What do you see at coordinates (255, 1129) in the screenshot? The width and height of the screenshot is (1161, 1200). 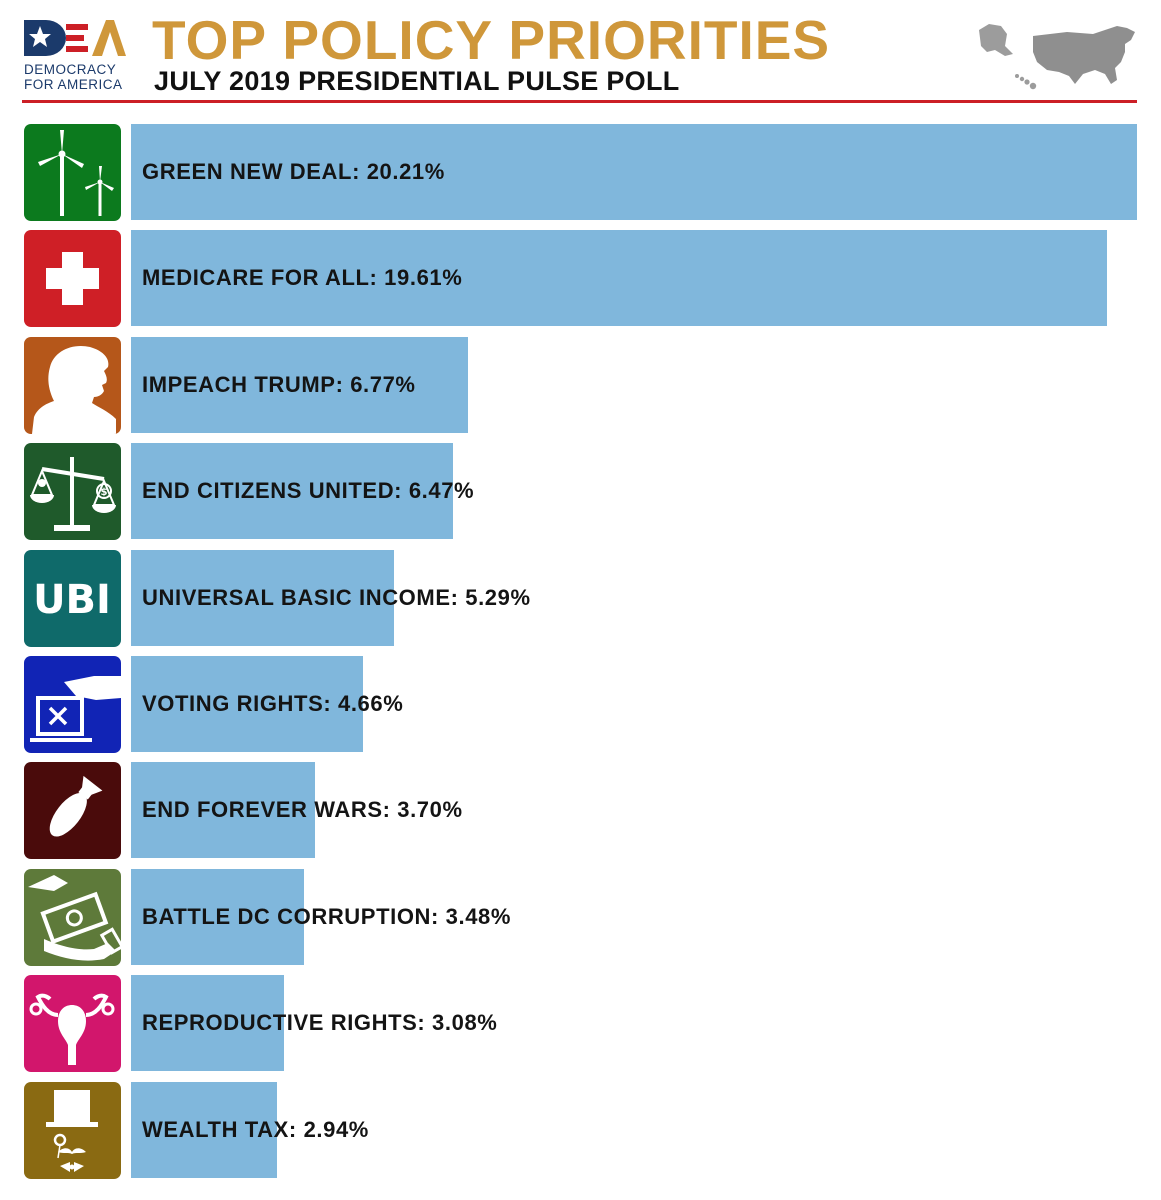 I see `bar-label-wealth-tax: WEALTH TAX: 2.94%` at bounding box center [255, 1129].